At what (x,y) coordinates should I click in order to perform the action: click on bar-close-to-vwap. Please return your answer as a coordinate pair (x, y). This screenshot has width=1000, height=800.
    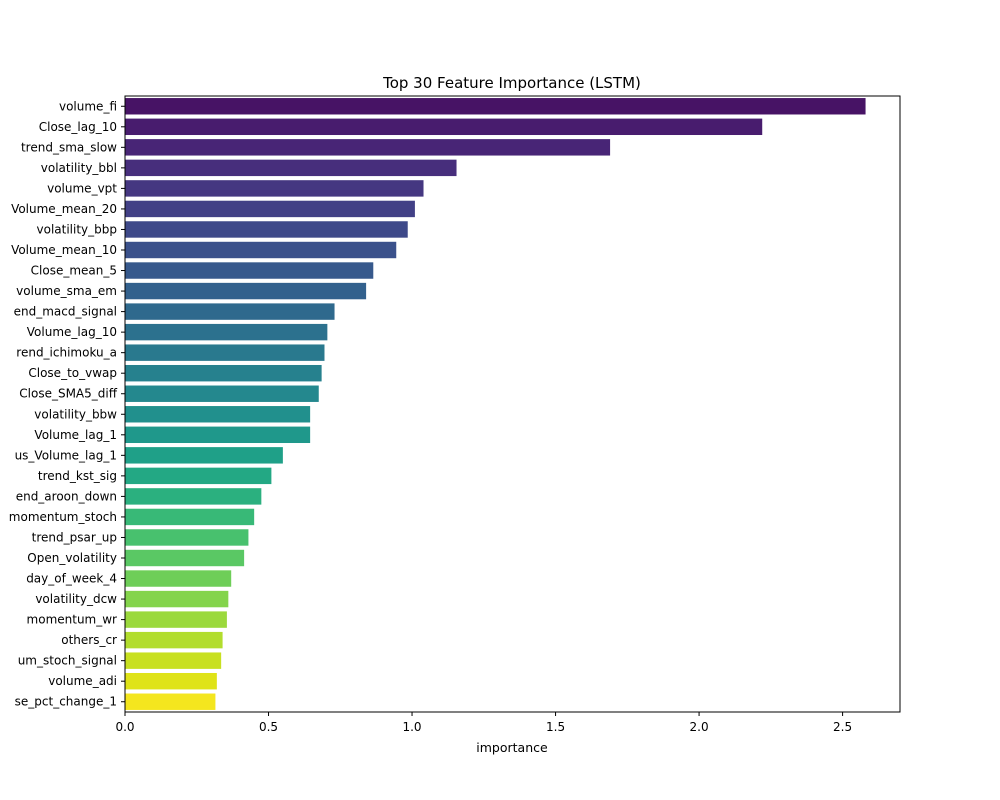
    Looking at the image, I should click on (223, 373).